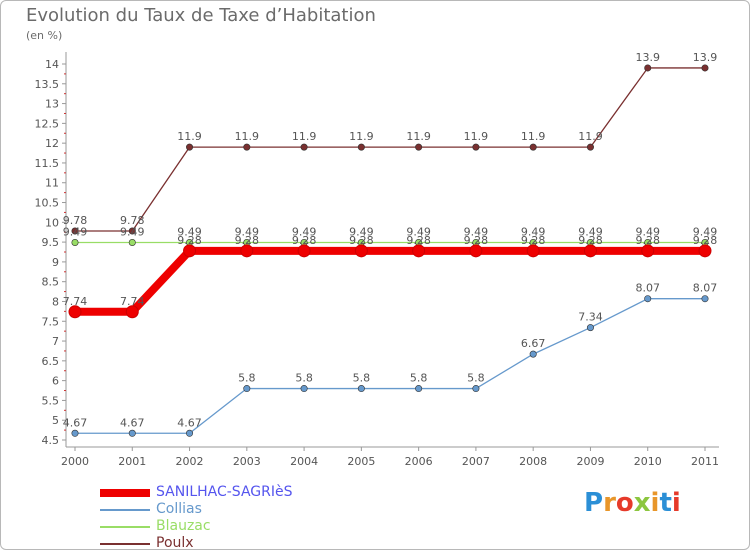 This screenshot has width=750, height=552. What do you see at coordinates (55, 381) in the screenshot?
I see `y-tick-label: 6` at bounding box center [55, 381].